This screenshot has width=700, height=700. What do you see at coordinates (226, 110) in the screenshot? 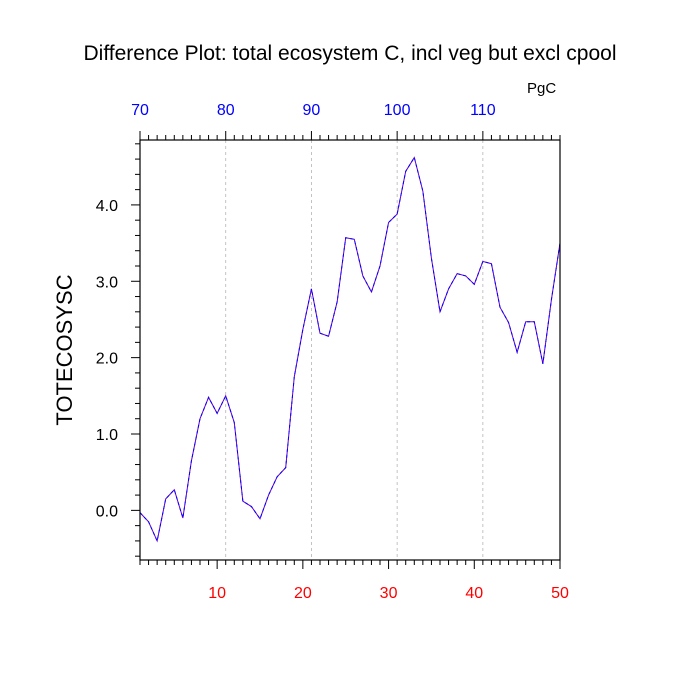
I see `top-tick-label: 80` at bounding box center [226, 110].